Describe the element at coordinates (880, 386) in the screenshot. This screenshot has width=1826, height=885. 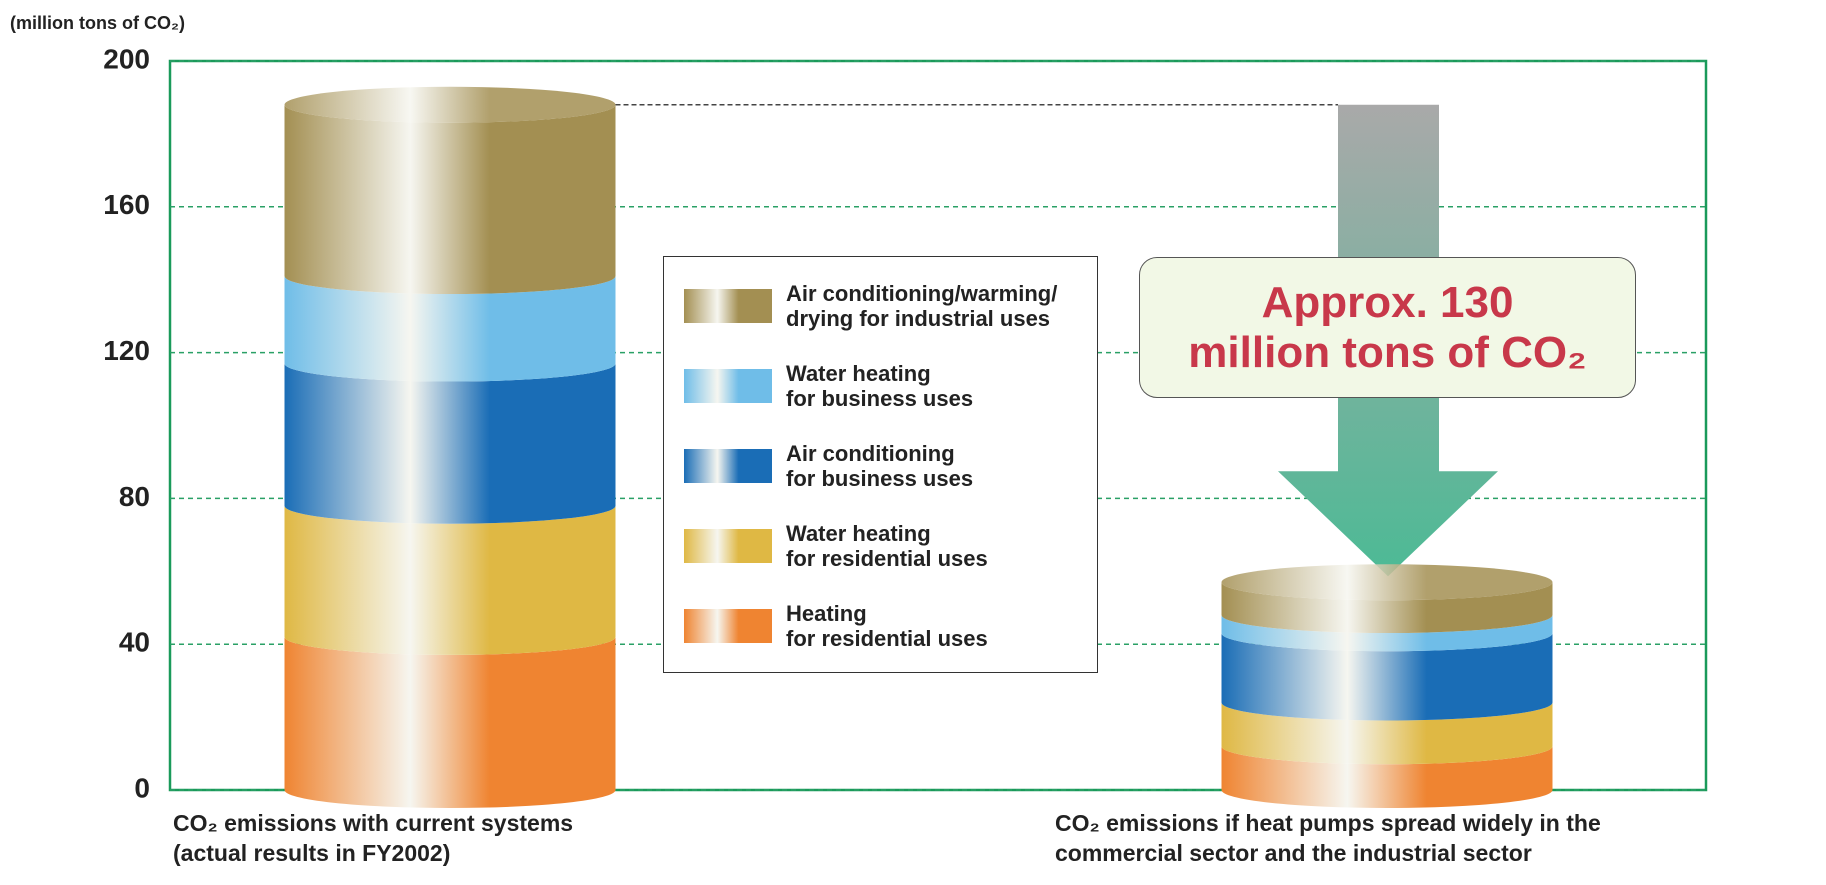
I see `legend-label: Water heating for business uses` at that location.